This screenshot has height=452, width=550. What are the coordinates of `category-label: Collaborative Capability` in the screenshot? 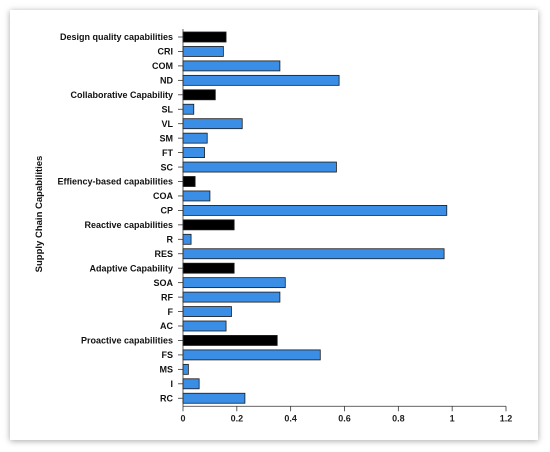 It's located at (121, 95).